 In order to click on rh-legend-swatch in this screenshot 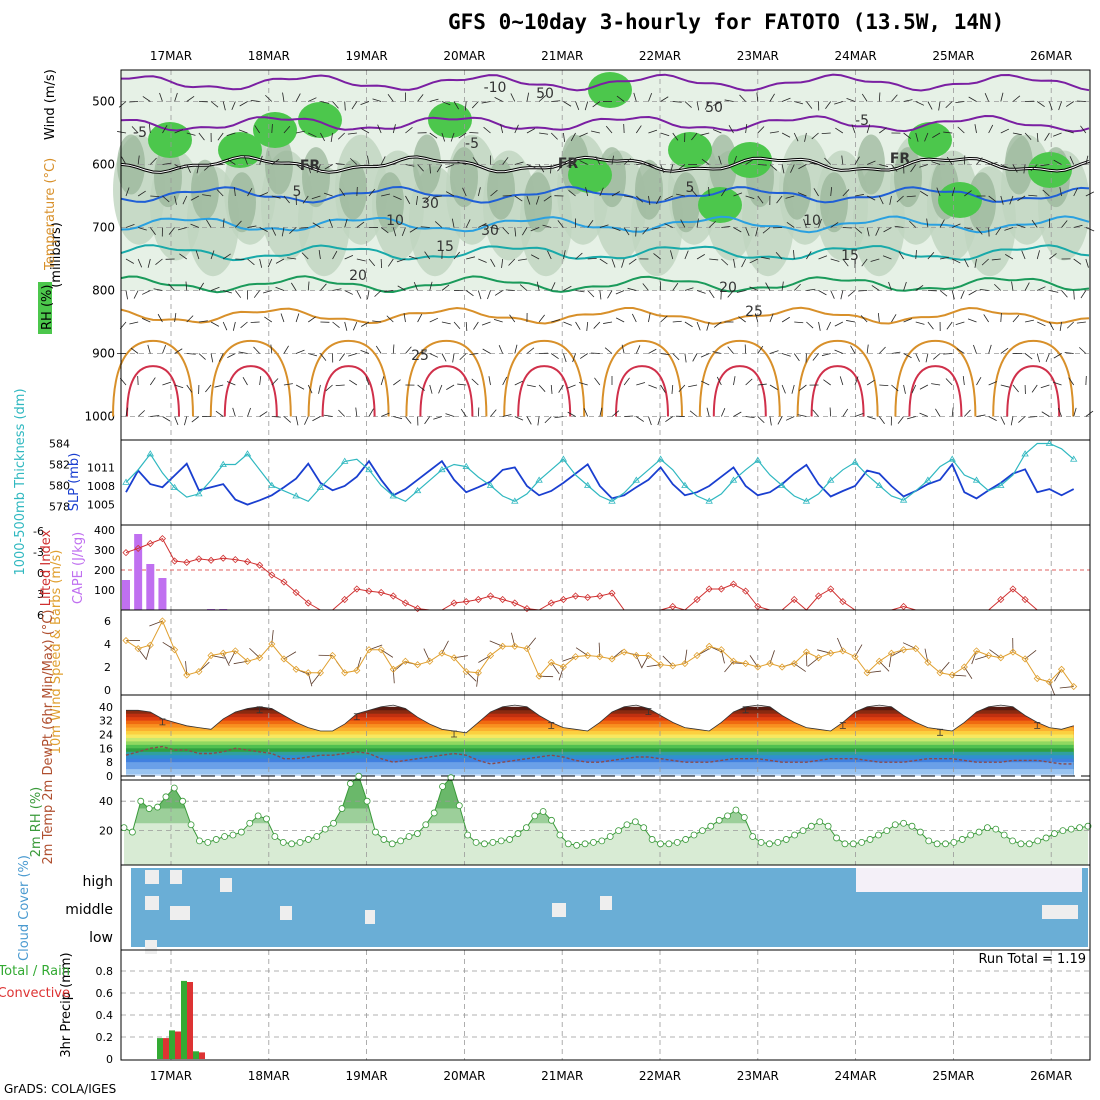, I will do `click(45, 308)`.